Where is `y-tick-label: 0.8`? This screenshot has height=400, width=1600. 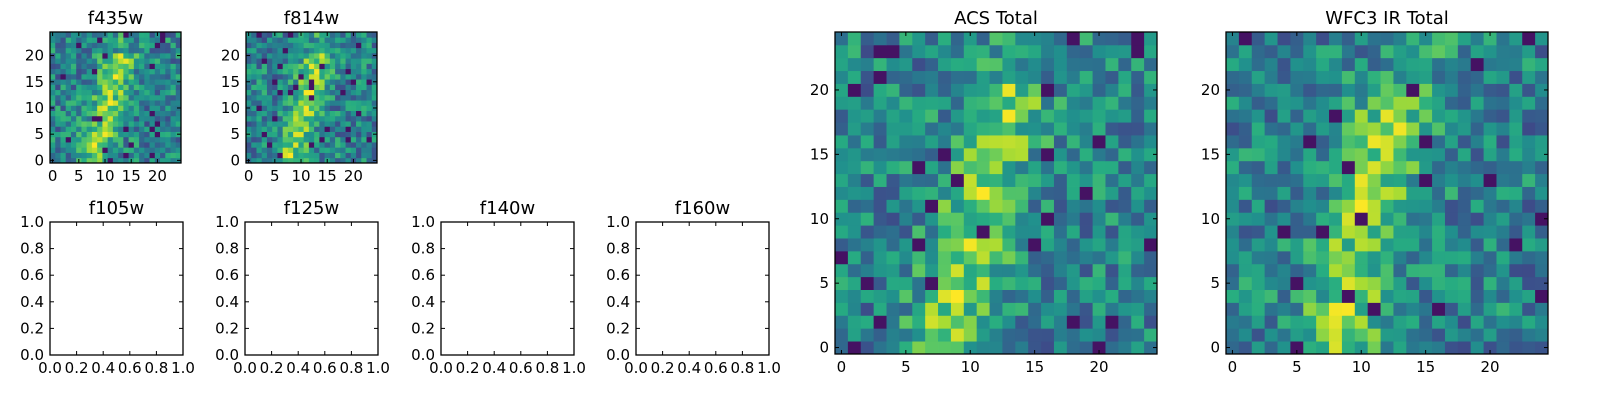 y-tick-label: 0.8 is located at coordinates (32, 249).